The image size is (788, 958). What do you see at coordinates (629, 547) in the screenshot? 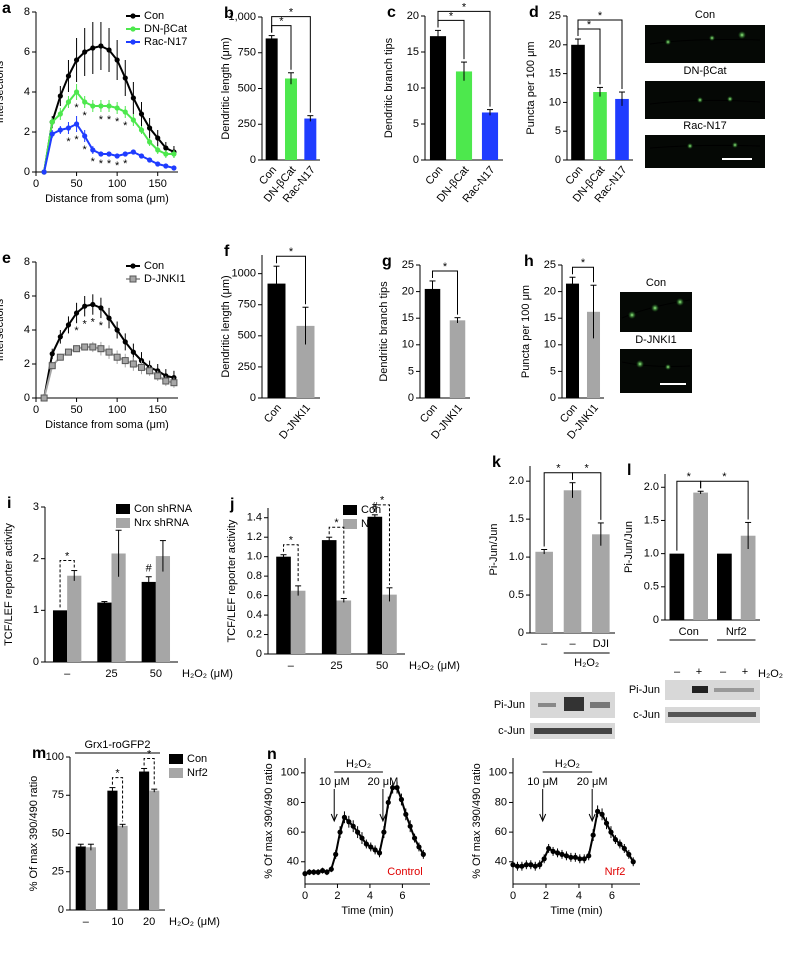
I see `y-axis-label: Pi-Jun/Jun` at bounding box center [629, 547].